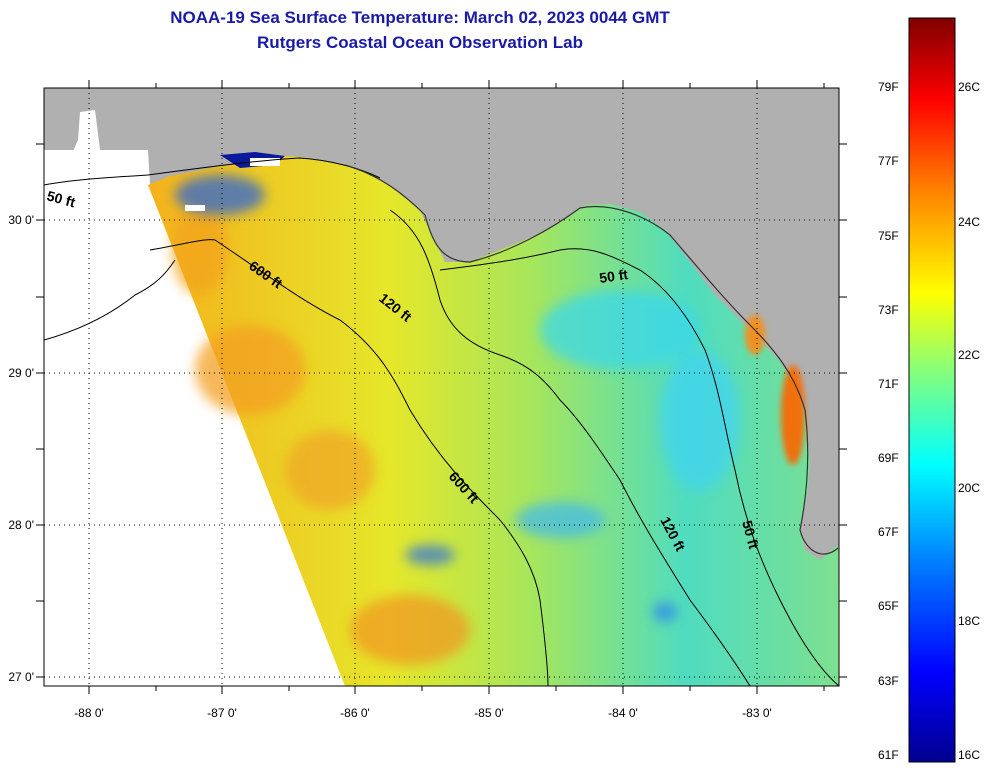  Describe the element at coordinates (623, 713) in the screenshot. I see `lon-label: -84 0'` at that location.